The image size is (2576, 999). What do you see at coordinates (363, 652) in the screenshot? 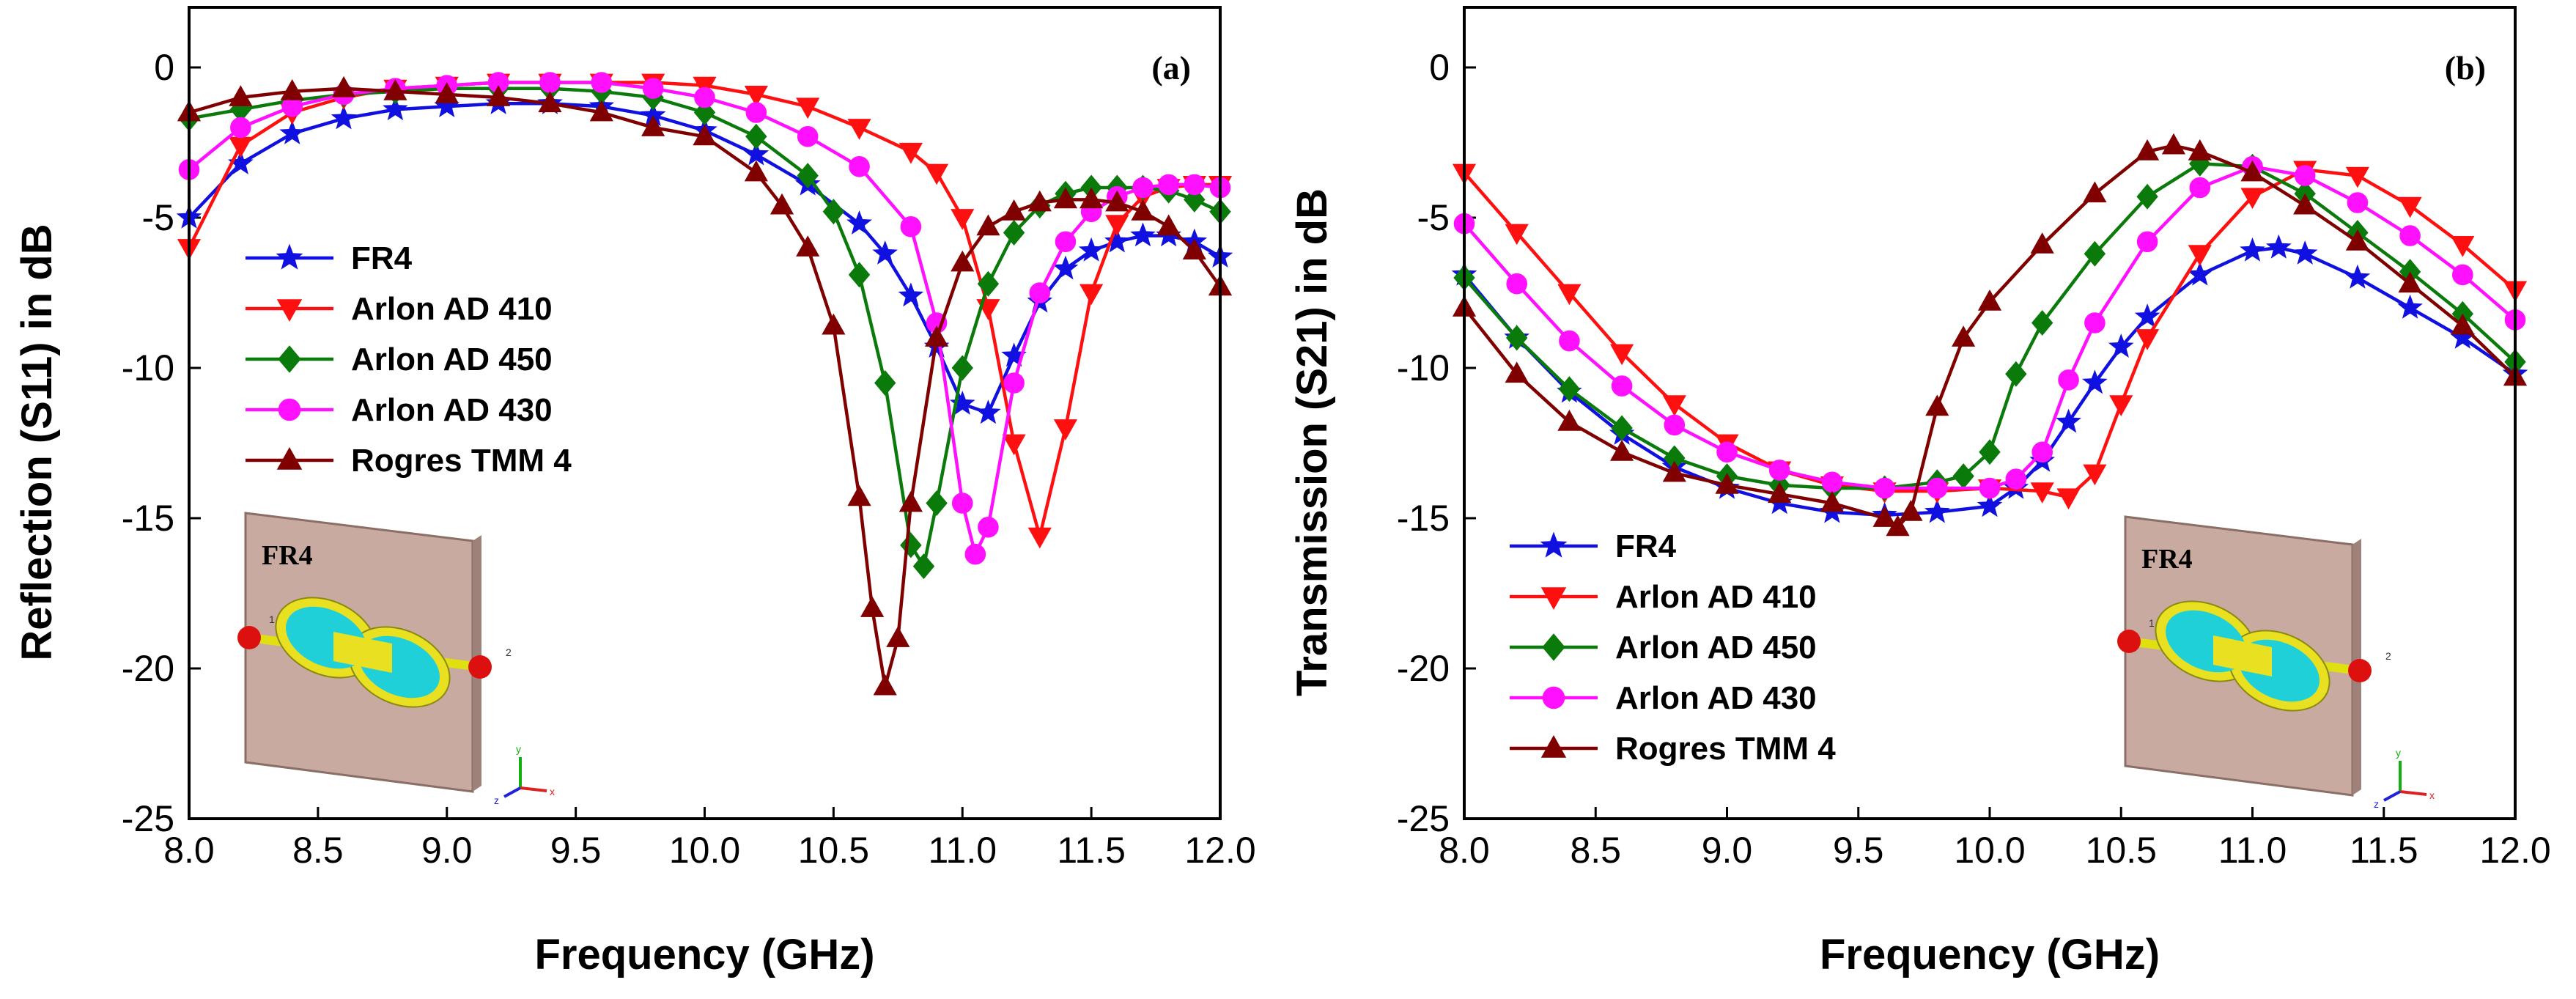
I see `antenna-patch` at bounding box center [363, 652].